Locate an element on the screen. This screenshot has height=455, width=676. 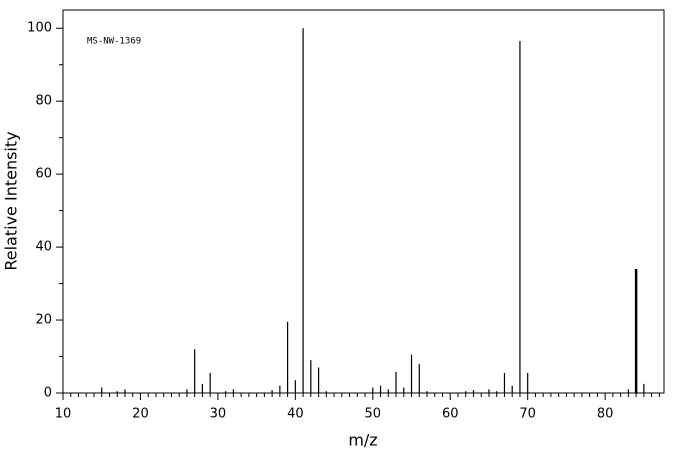
x-tick-label: 20 is located at coordinates (140, 414).